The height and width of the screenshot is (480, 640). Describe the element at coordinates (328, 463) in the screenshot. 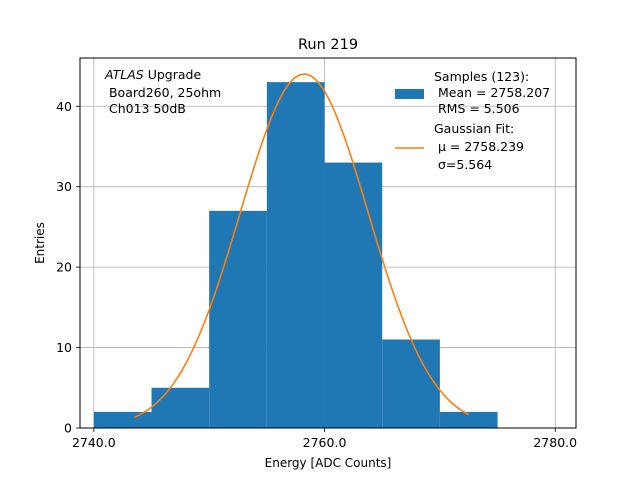

I see `x-axis-label: Energy [ADC Counts]` at that location.